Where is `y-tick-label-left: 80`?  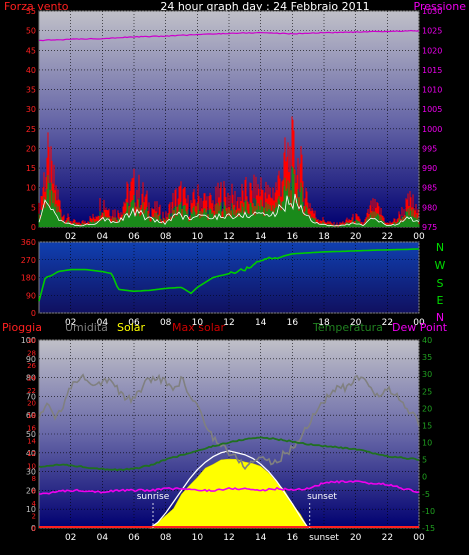
y-tick-label-left: 80 is located at coordinates (31, 378).